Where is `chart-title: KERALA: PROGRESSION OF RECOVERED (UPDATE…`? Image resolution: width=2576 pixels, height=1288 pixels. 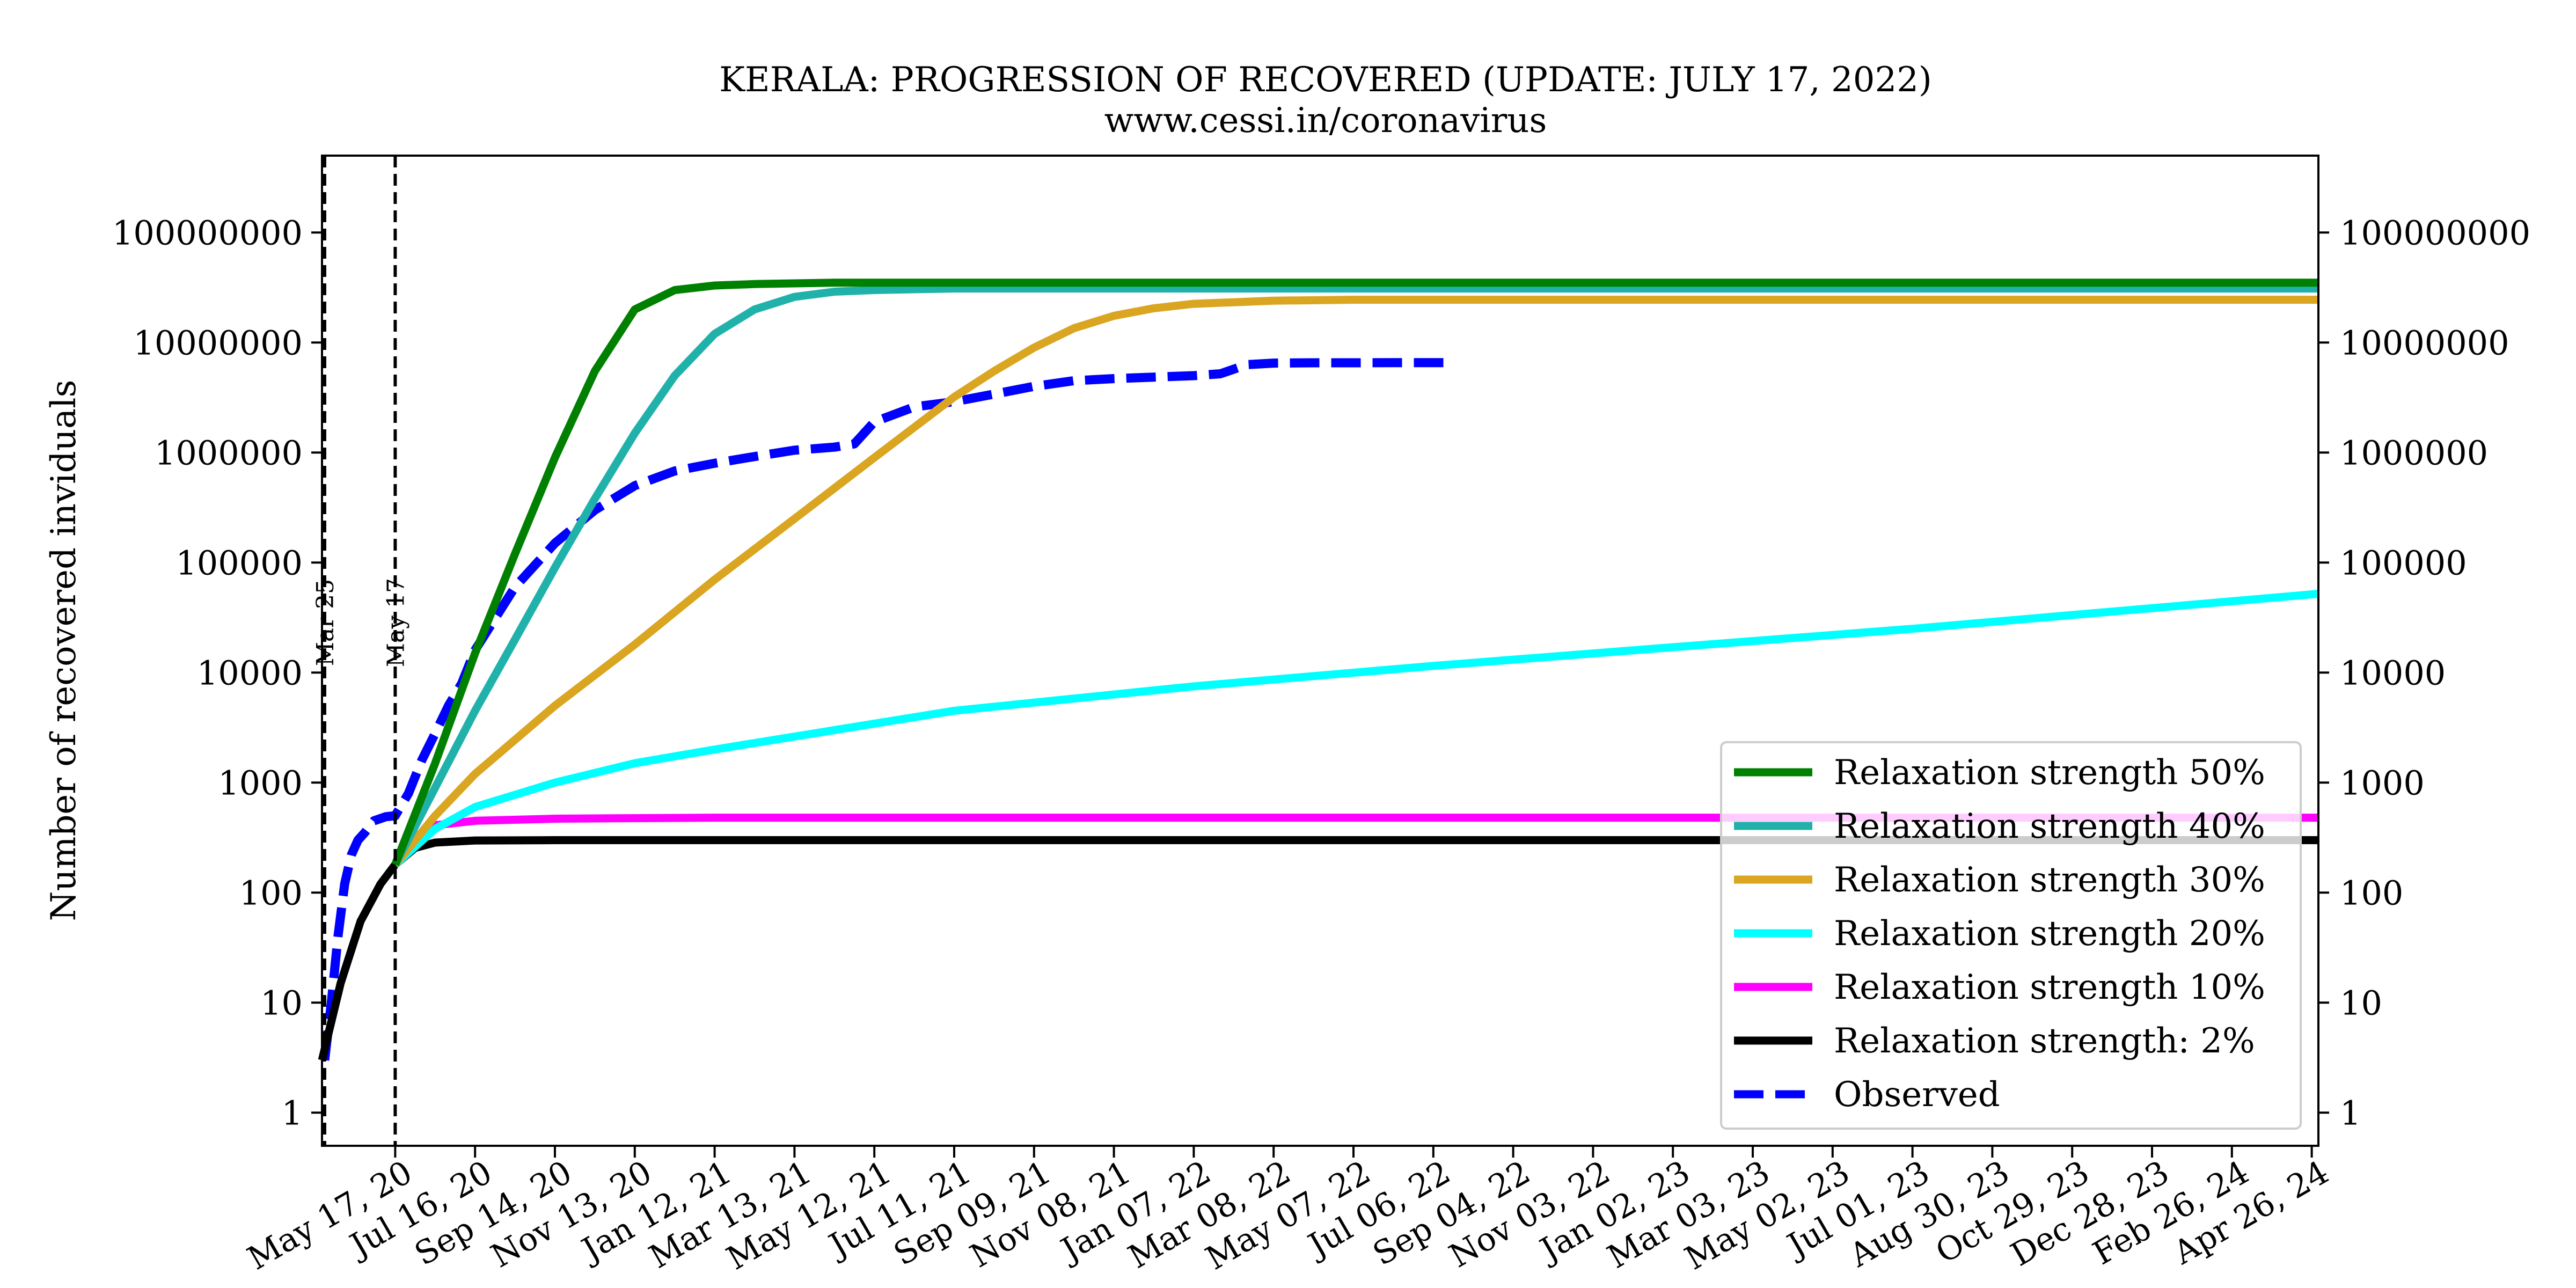
chart-title: KERALA: PROGRESSION OF RECOVERED (UPDATE… is located at coordinates (1325, 80).